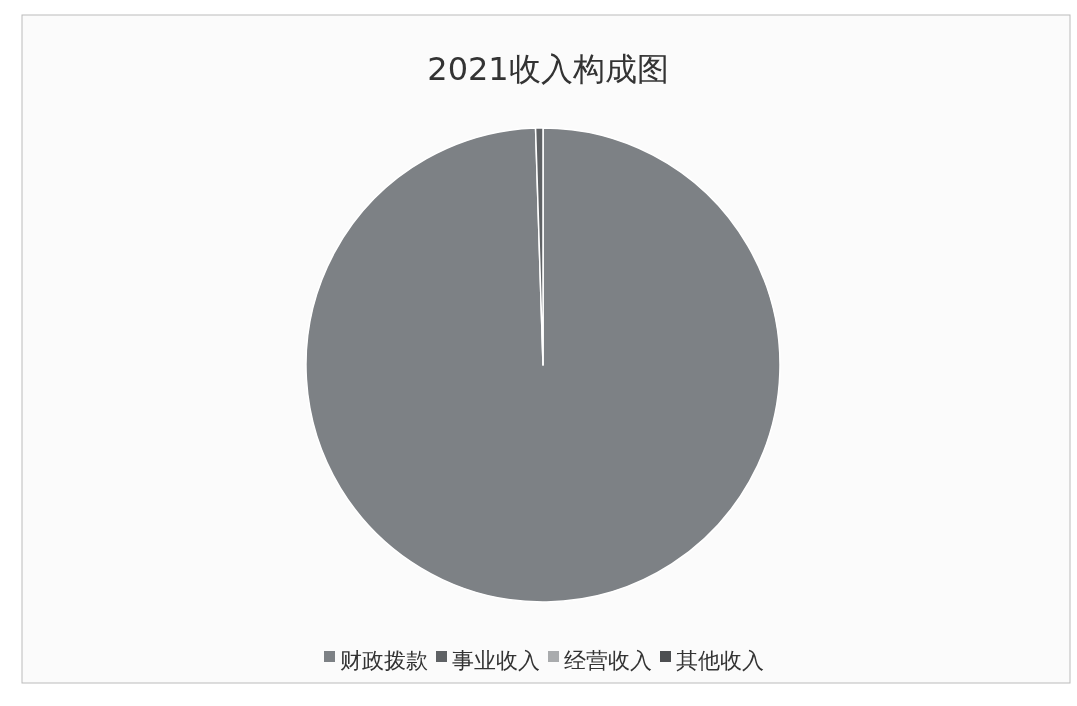  What do you see at coordinates (548, 69) in the screenshot?
I see `chart-title: 2021收入构成图` at bounding box center [548, 69].